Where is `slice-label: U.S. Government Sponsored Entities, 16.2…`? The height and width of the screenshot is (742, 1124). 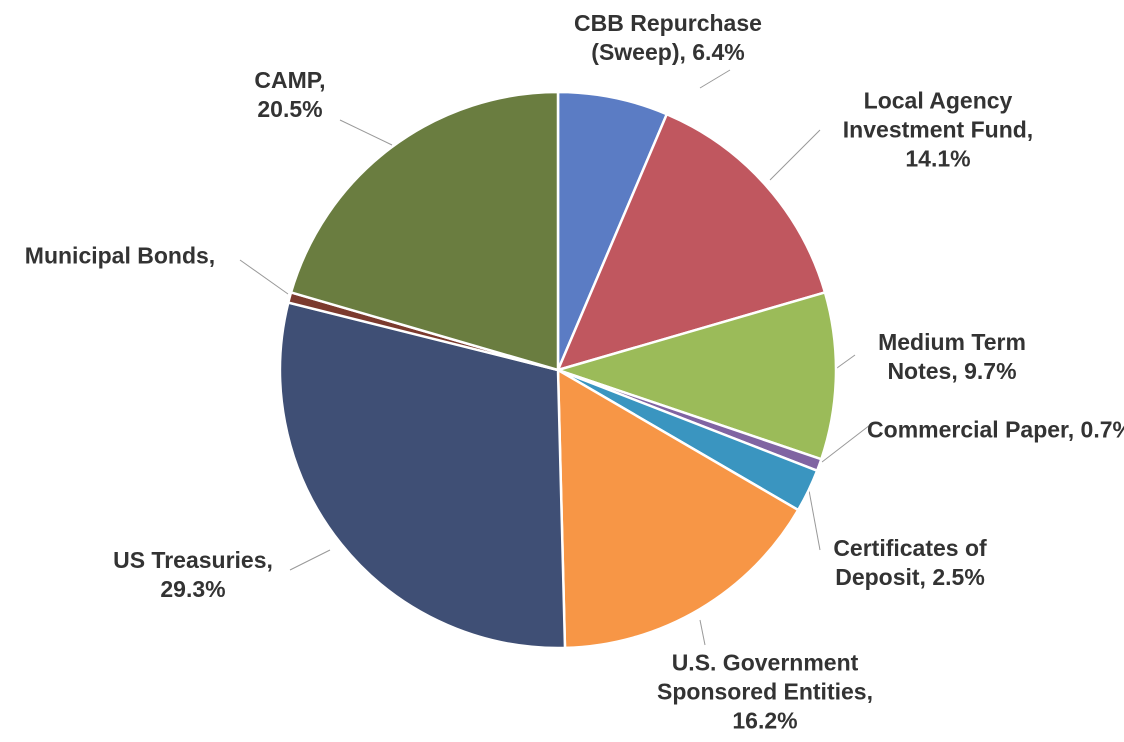
slice-label: U.S. Government Sponsored Entities, 16.2… is located at coordinates (765, 692).